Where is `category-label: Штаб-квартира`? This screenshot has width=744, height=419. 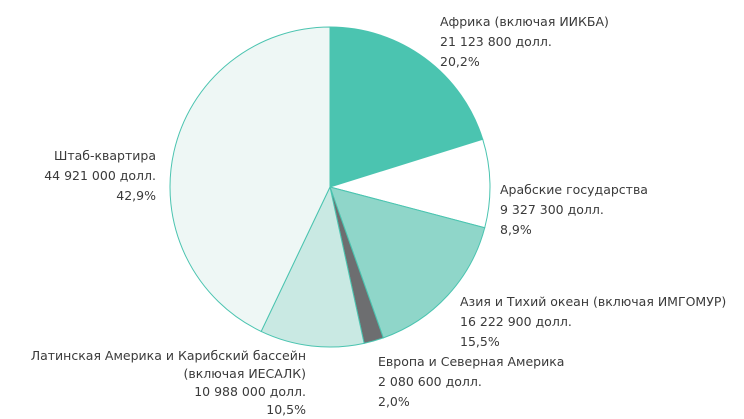 category-label: Штаб-квартира is located at coordinates (104, 155).